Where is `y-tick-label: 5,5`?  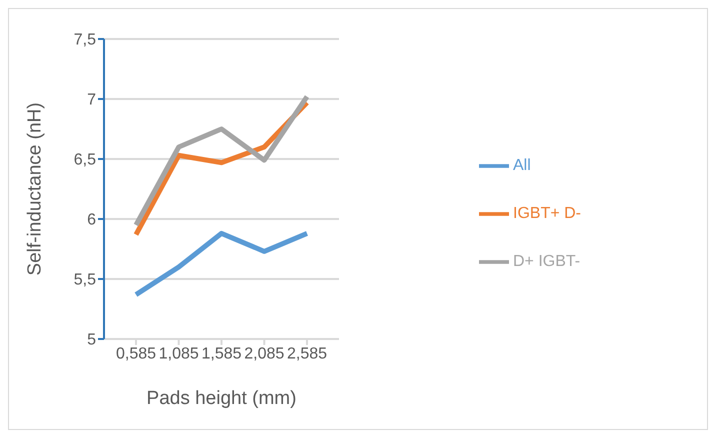
y-tick-label: 5,5 is located at coordinates (85, 280).